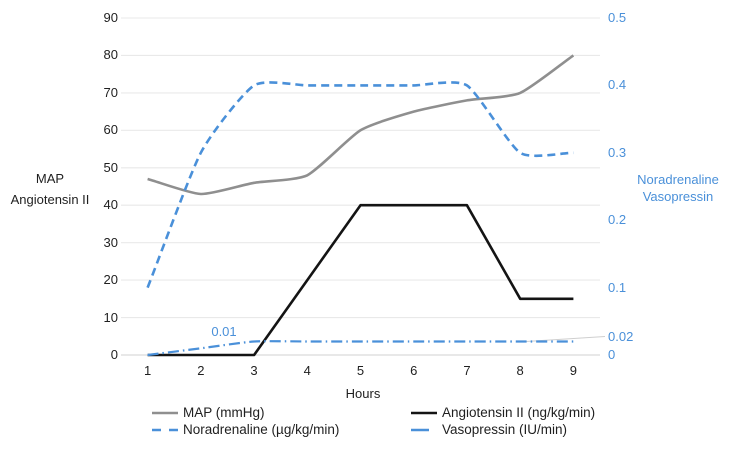 This screenshot has height=449, width=729. Describe the element at coordinates (505, 429) in the screenshot. I see `legend-label-vasopressin: Vasopressin (IU/min)` at that location.